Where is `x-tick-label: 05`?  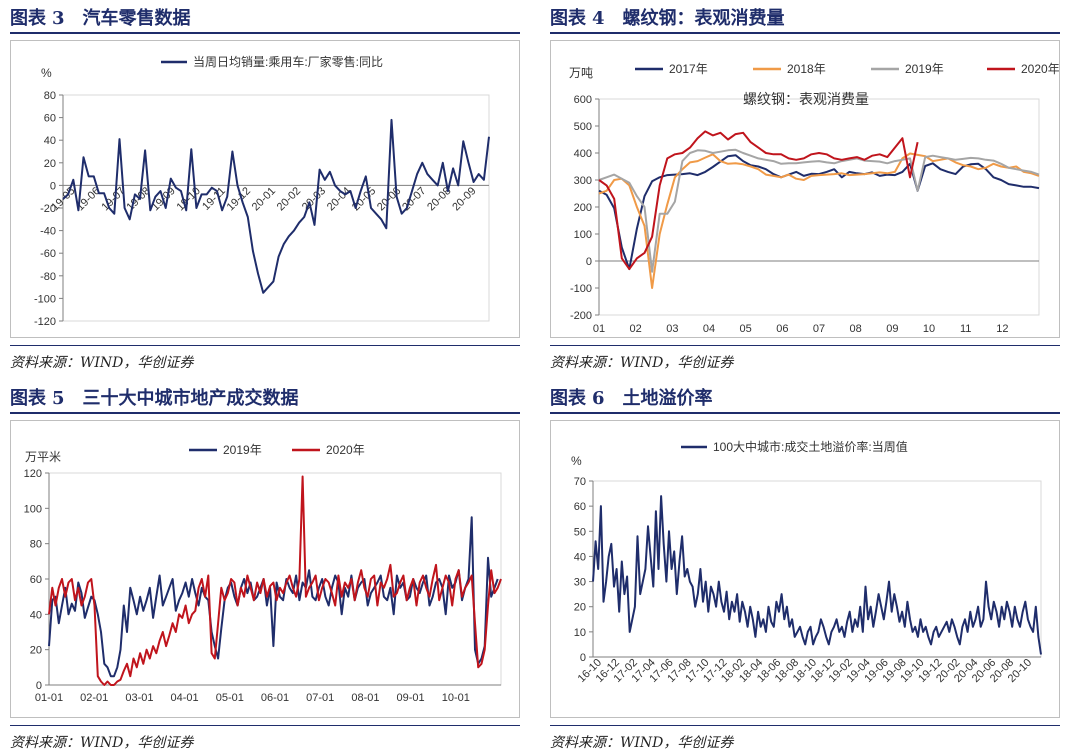
x-tick-label: 05 is located at coordinates (746, 329).